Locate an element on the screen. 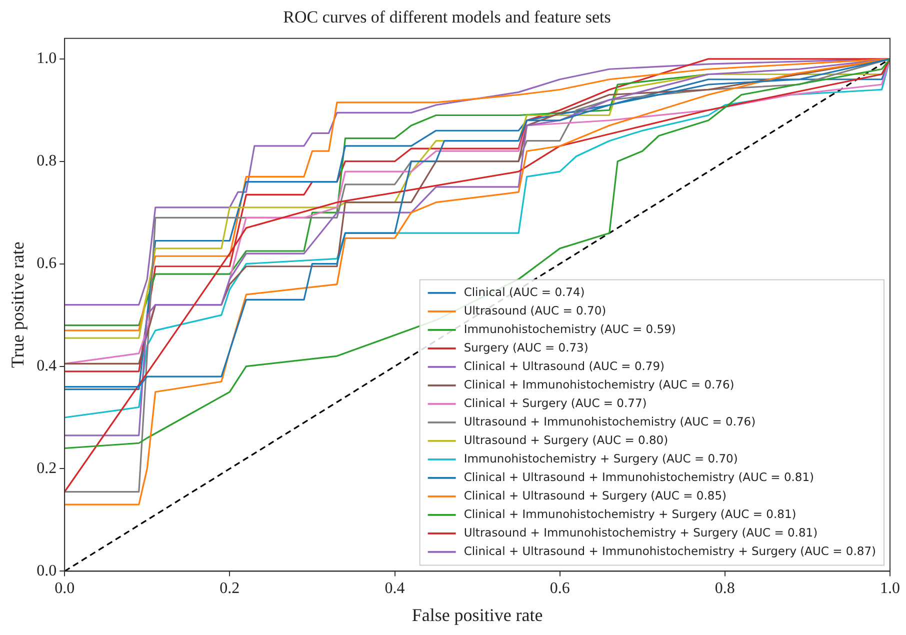  x-tick-label: 1.0 is located at coordinates (890, 589).